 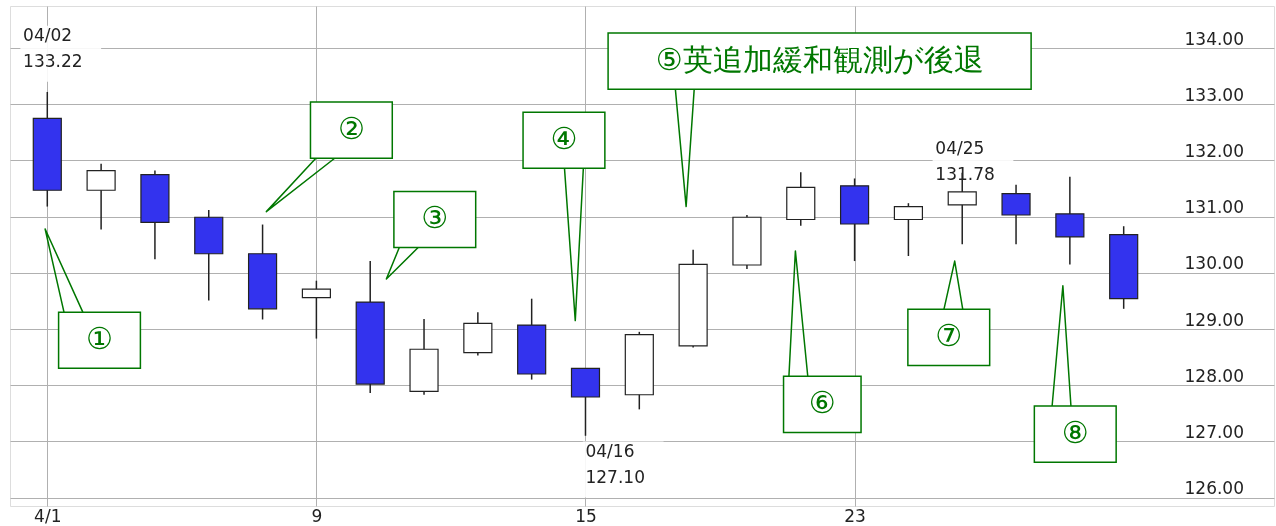 I want to click on annotation: ⑥, so click(x=822, y=403).